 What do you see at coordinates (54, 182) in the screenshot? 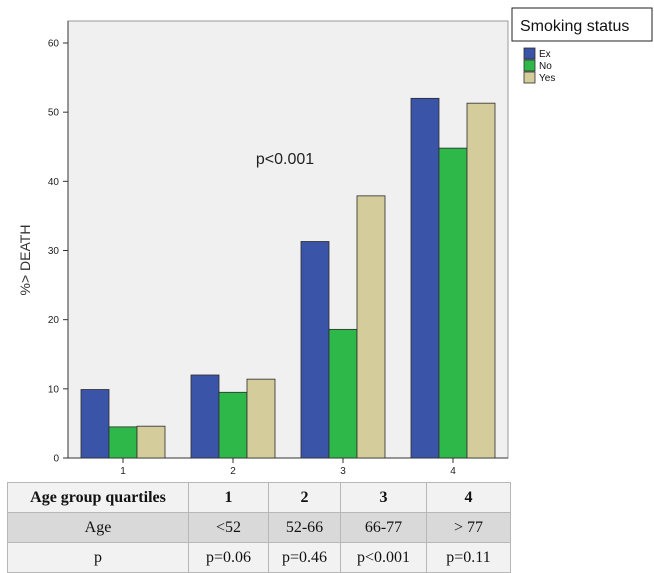
I see `y-tick-label: 40` at bounding box center [54, 182].